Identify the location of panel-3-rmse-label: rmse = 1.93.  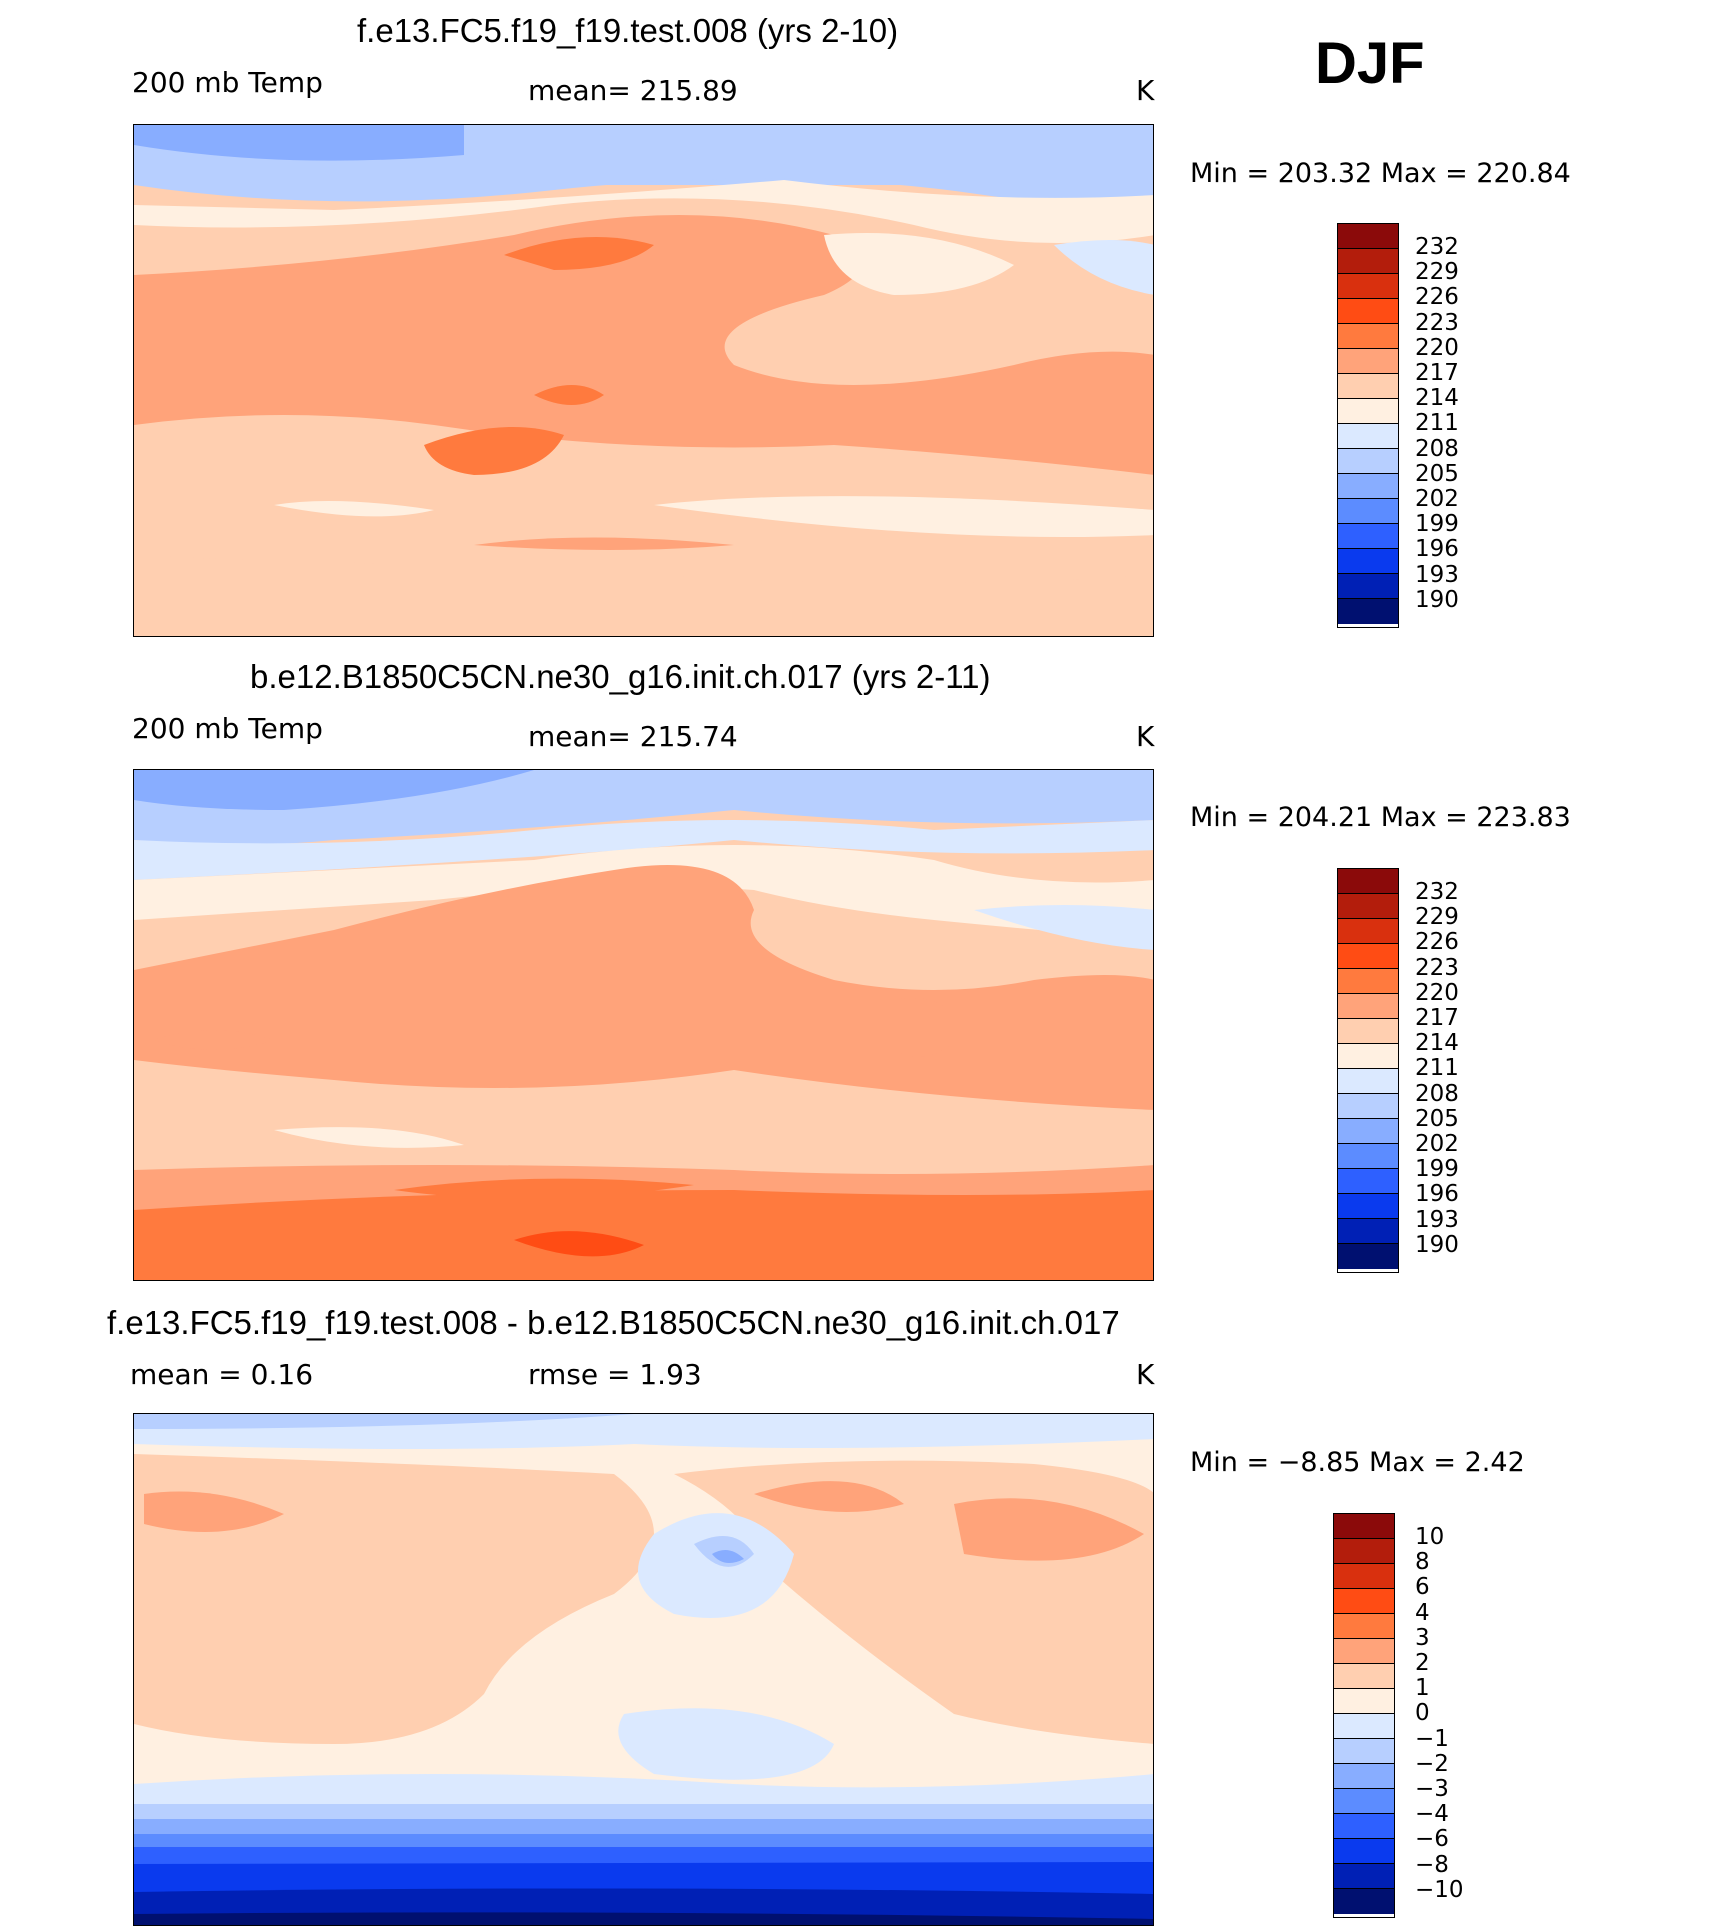
(615, 1374).